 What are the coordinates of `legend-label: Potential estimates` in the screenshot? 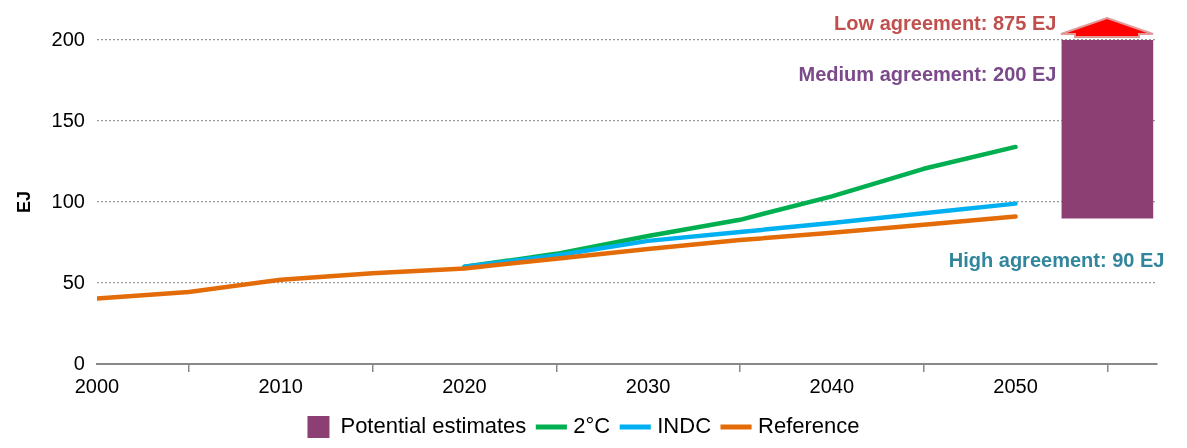 It's located at (433, 426).